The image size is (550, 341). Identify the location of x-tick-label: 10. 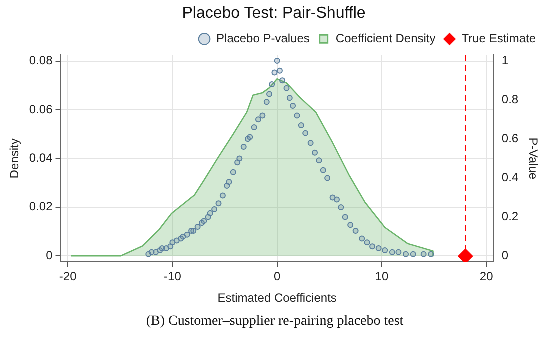
(382, 277).